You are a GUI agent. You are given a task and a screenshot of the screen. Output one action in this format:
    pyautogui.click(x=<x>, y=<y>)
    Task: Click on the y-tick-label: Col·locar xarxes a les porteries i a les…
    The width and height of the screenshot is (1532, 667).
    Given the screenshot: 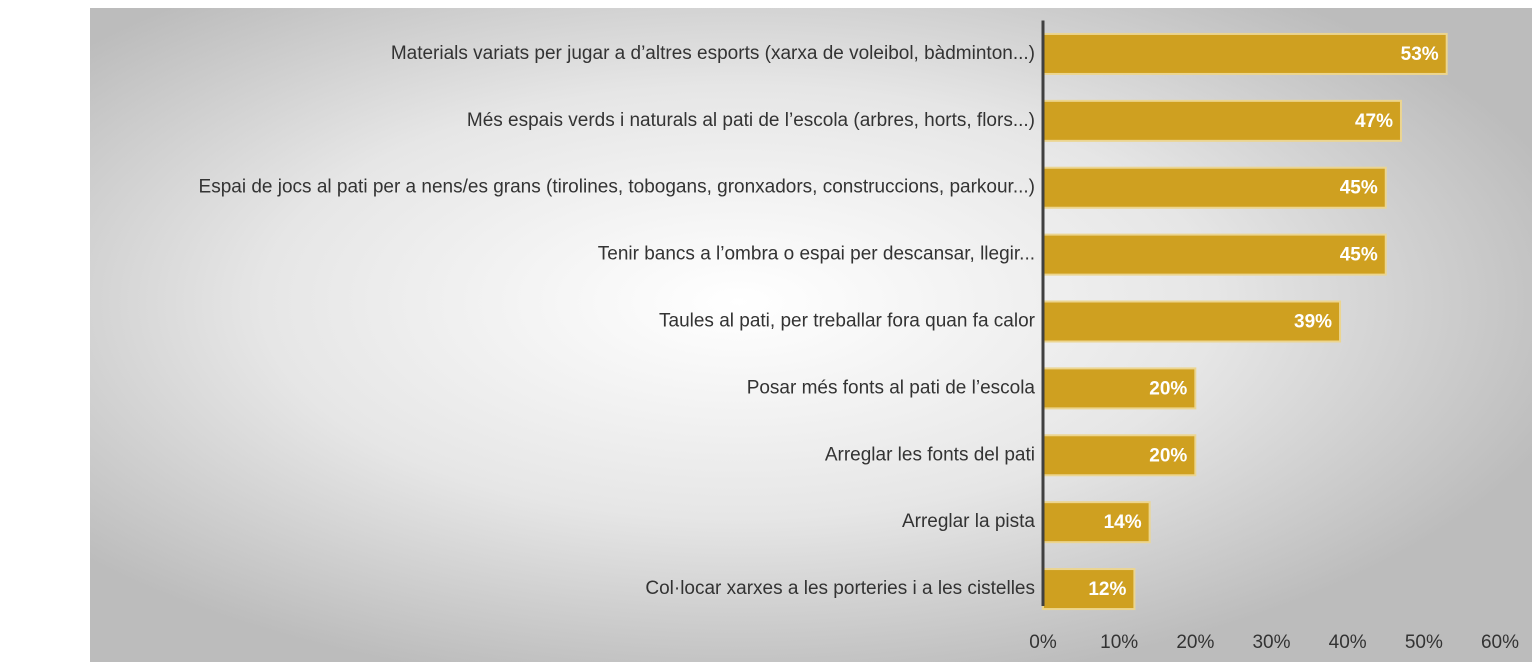 What is the action you would take?
    pyautogui.click(x=840, y=588)
    